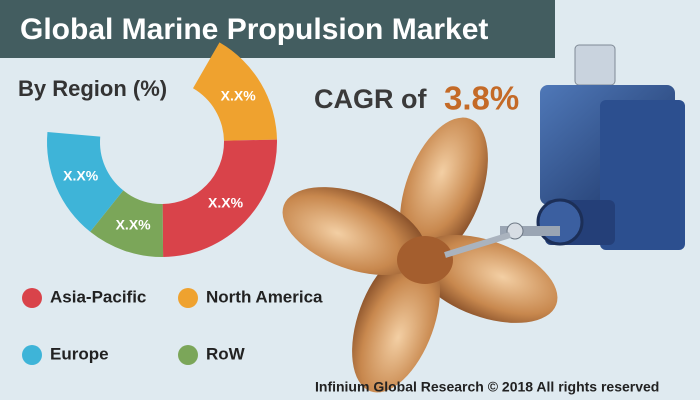 The image size is (700, 400). What do you see at coordinates (481, 98) in the screenshot?
I see `cagr-value: 3.8%` at bounding box center [481, 98].